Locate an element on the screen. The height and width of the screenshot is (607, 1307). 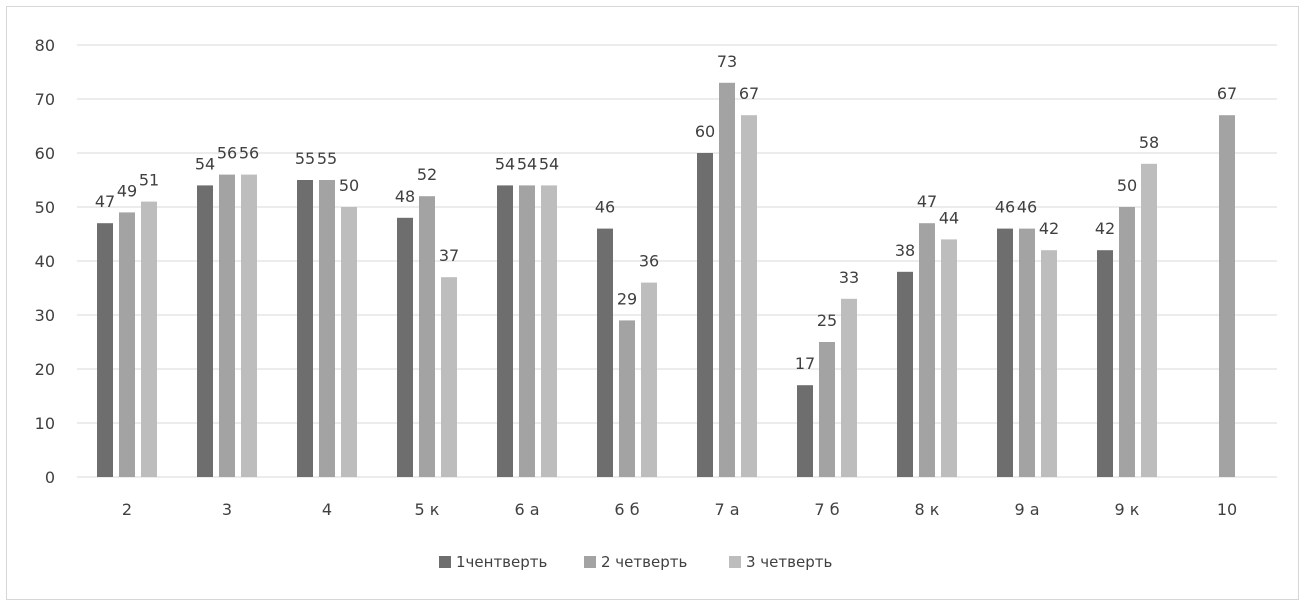
data-label-s2-c2: 50 is located at coordinates (349, 185).